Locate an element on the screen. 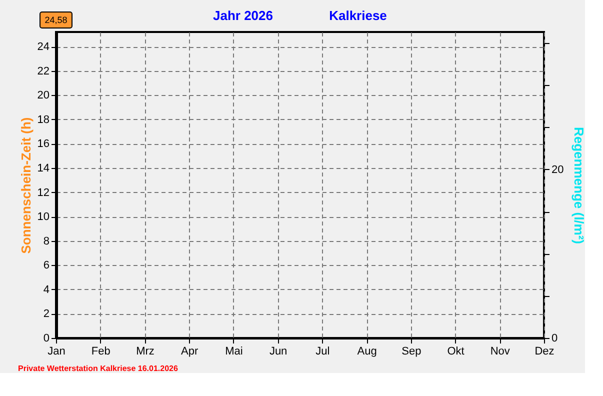 This screenshot has width=603, height=396. x-tick-label: Mrz is located at coordinates (145, 352).